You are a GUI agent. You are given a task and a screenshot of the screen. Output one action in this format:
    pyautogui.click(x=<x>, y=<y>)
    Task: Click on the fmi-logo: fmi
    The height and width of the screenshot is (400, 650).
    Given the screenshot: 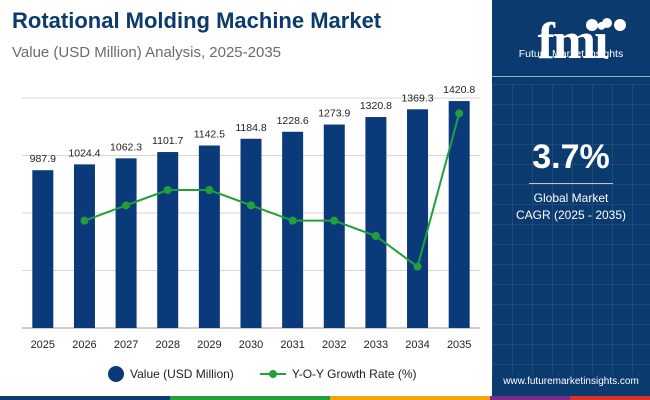 What is the action you would take?
    pyautogui.click(x=581, y=41)
    